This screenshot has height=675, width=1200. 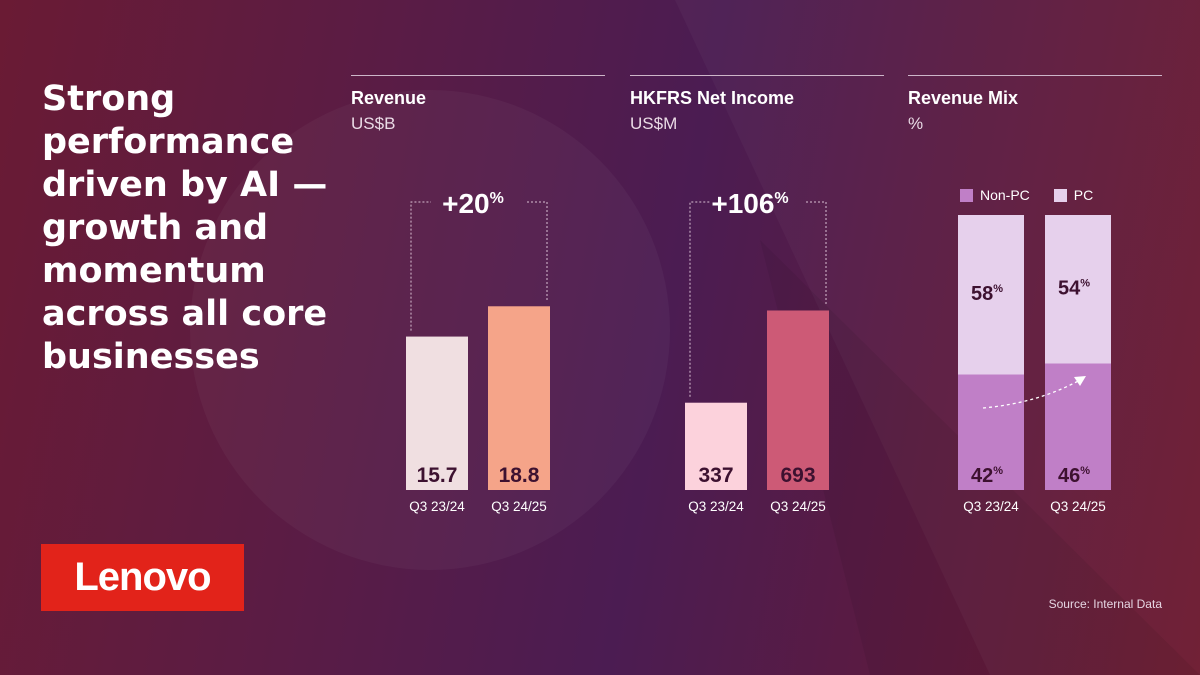 I want to click on net-income-unit: US$M, so click(x=654, y=123).